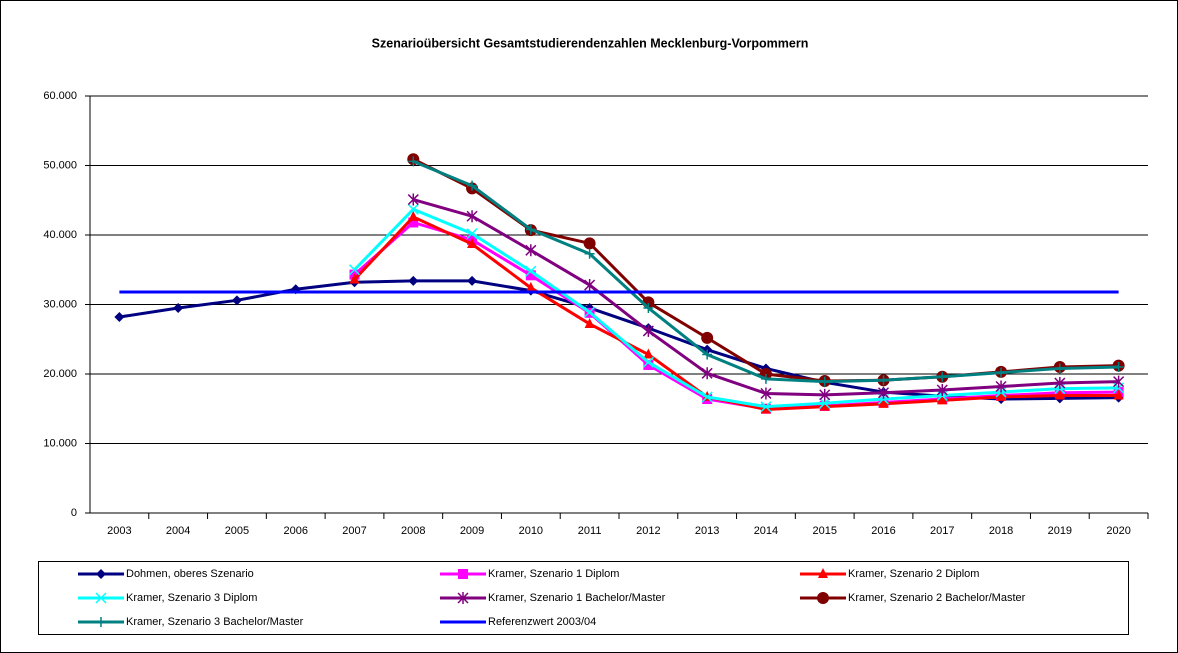 This screenshot has width=1178, height=653. Describe the element at coordinates (590, 531) in the screenshot. I see `x-tick-label: 2011` at that location.